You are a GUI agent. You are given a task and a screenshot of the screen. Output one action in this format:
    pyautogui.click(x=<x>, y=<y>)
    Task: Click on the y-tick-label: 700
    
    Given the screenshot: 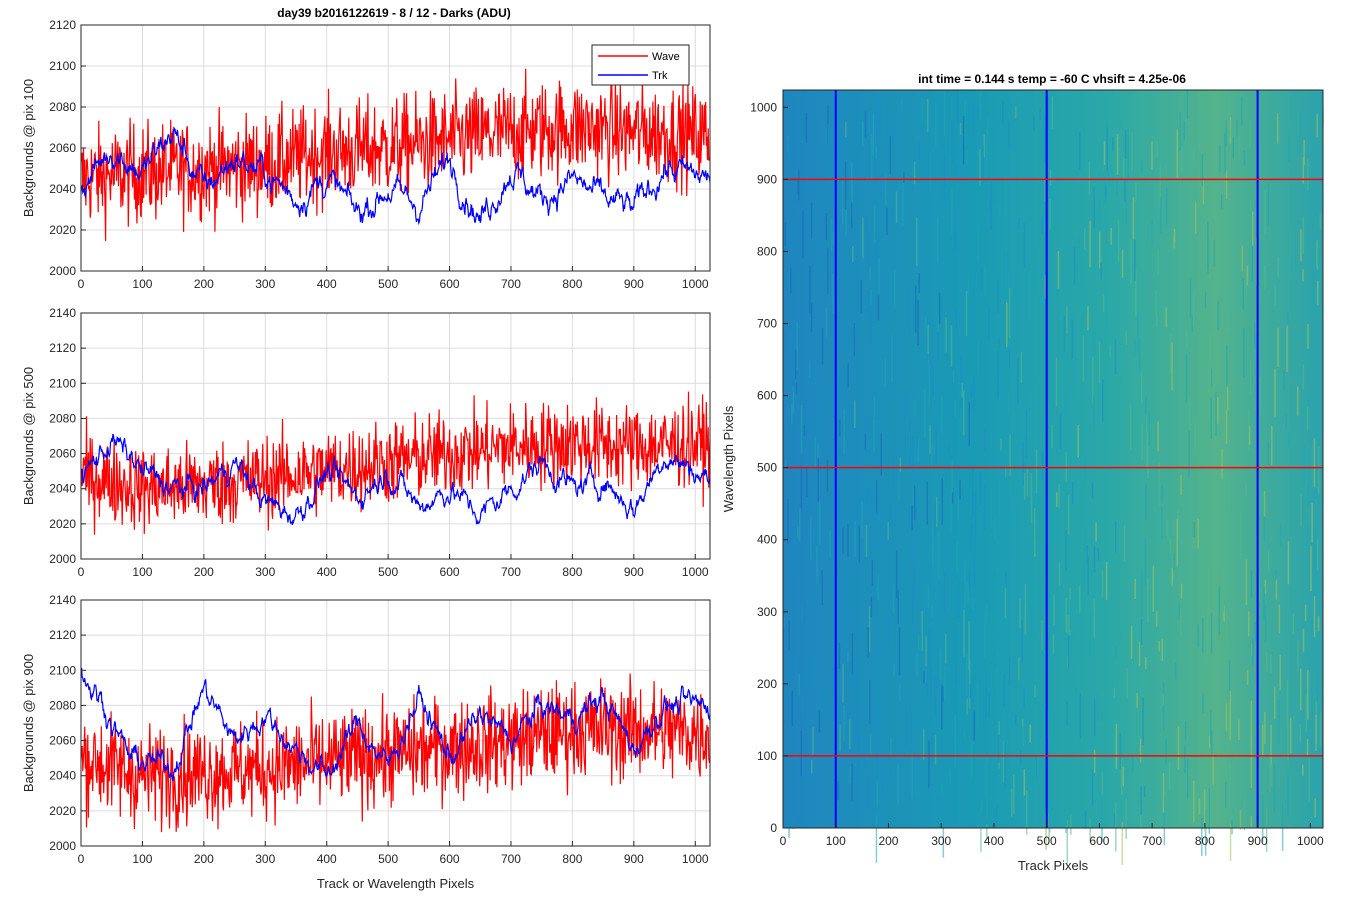 What is the action you would take?
    pyautogui.click(x=767, y=324)
    